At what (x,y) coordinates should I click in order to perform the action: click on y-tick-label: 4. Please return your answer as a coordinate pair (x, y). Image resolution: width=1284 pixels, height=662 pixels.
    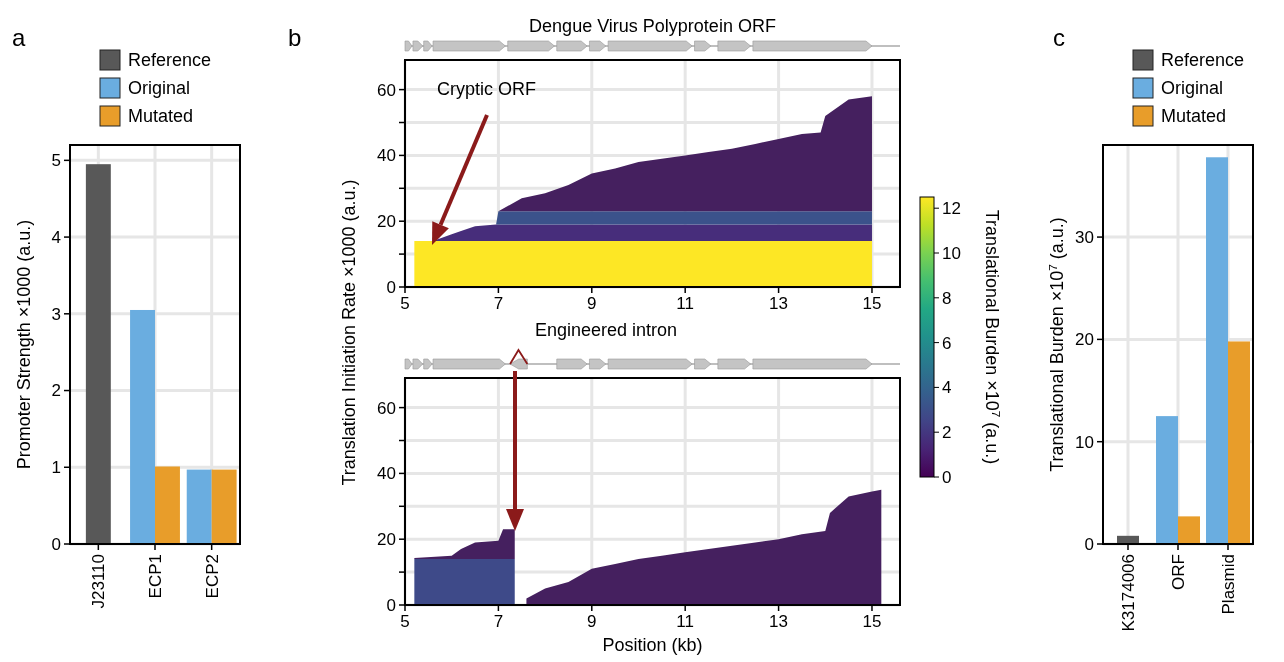
    Looking at the image, I should click on (56, 238).